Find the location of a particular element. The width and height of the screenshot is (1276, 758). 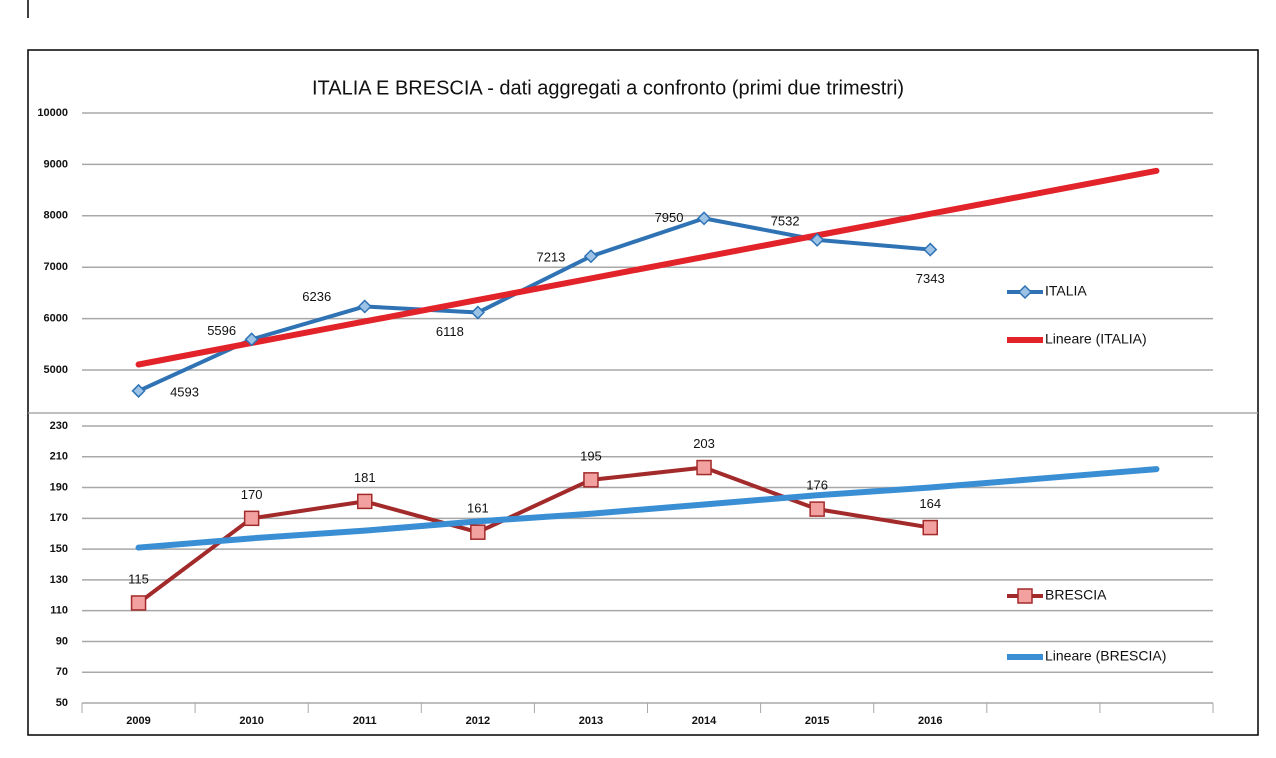

data-label: 115 is located at coordinates (138, 578).